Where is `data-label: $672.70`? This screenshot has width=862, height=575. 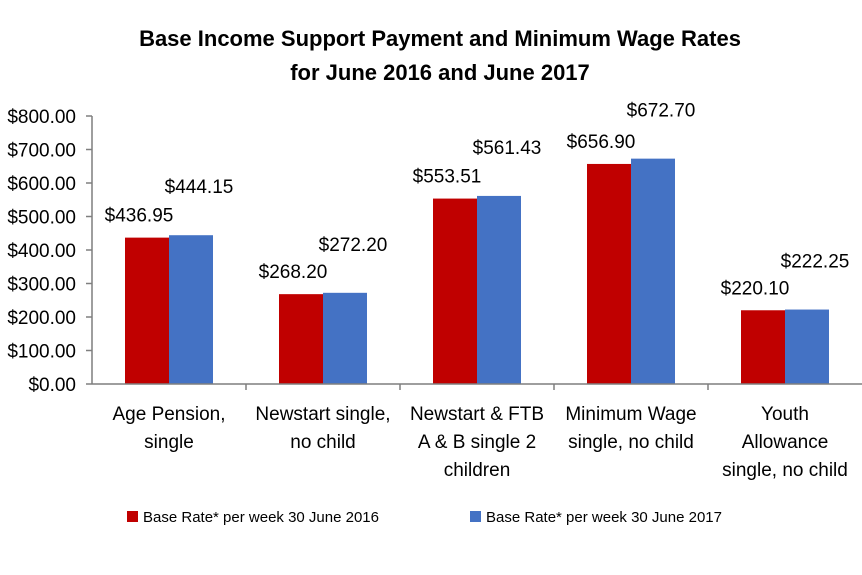
data-label: $672.70 is located at coordinates (661, 111).